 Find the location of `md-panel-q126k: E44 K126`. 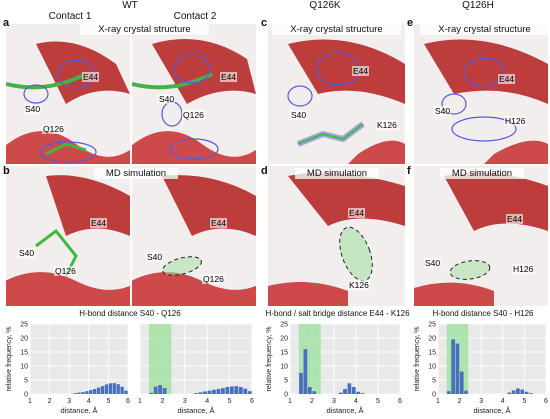

md-panel-q126k: E44 K126 is located at coordinates (336, 236).